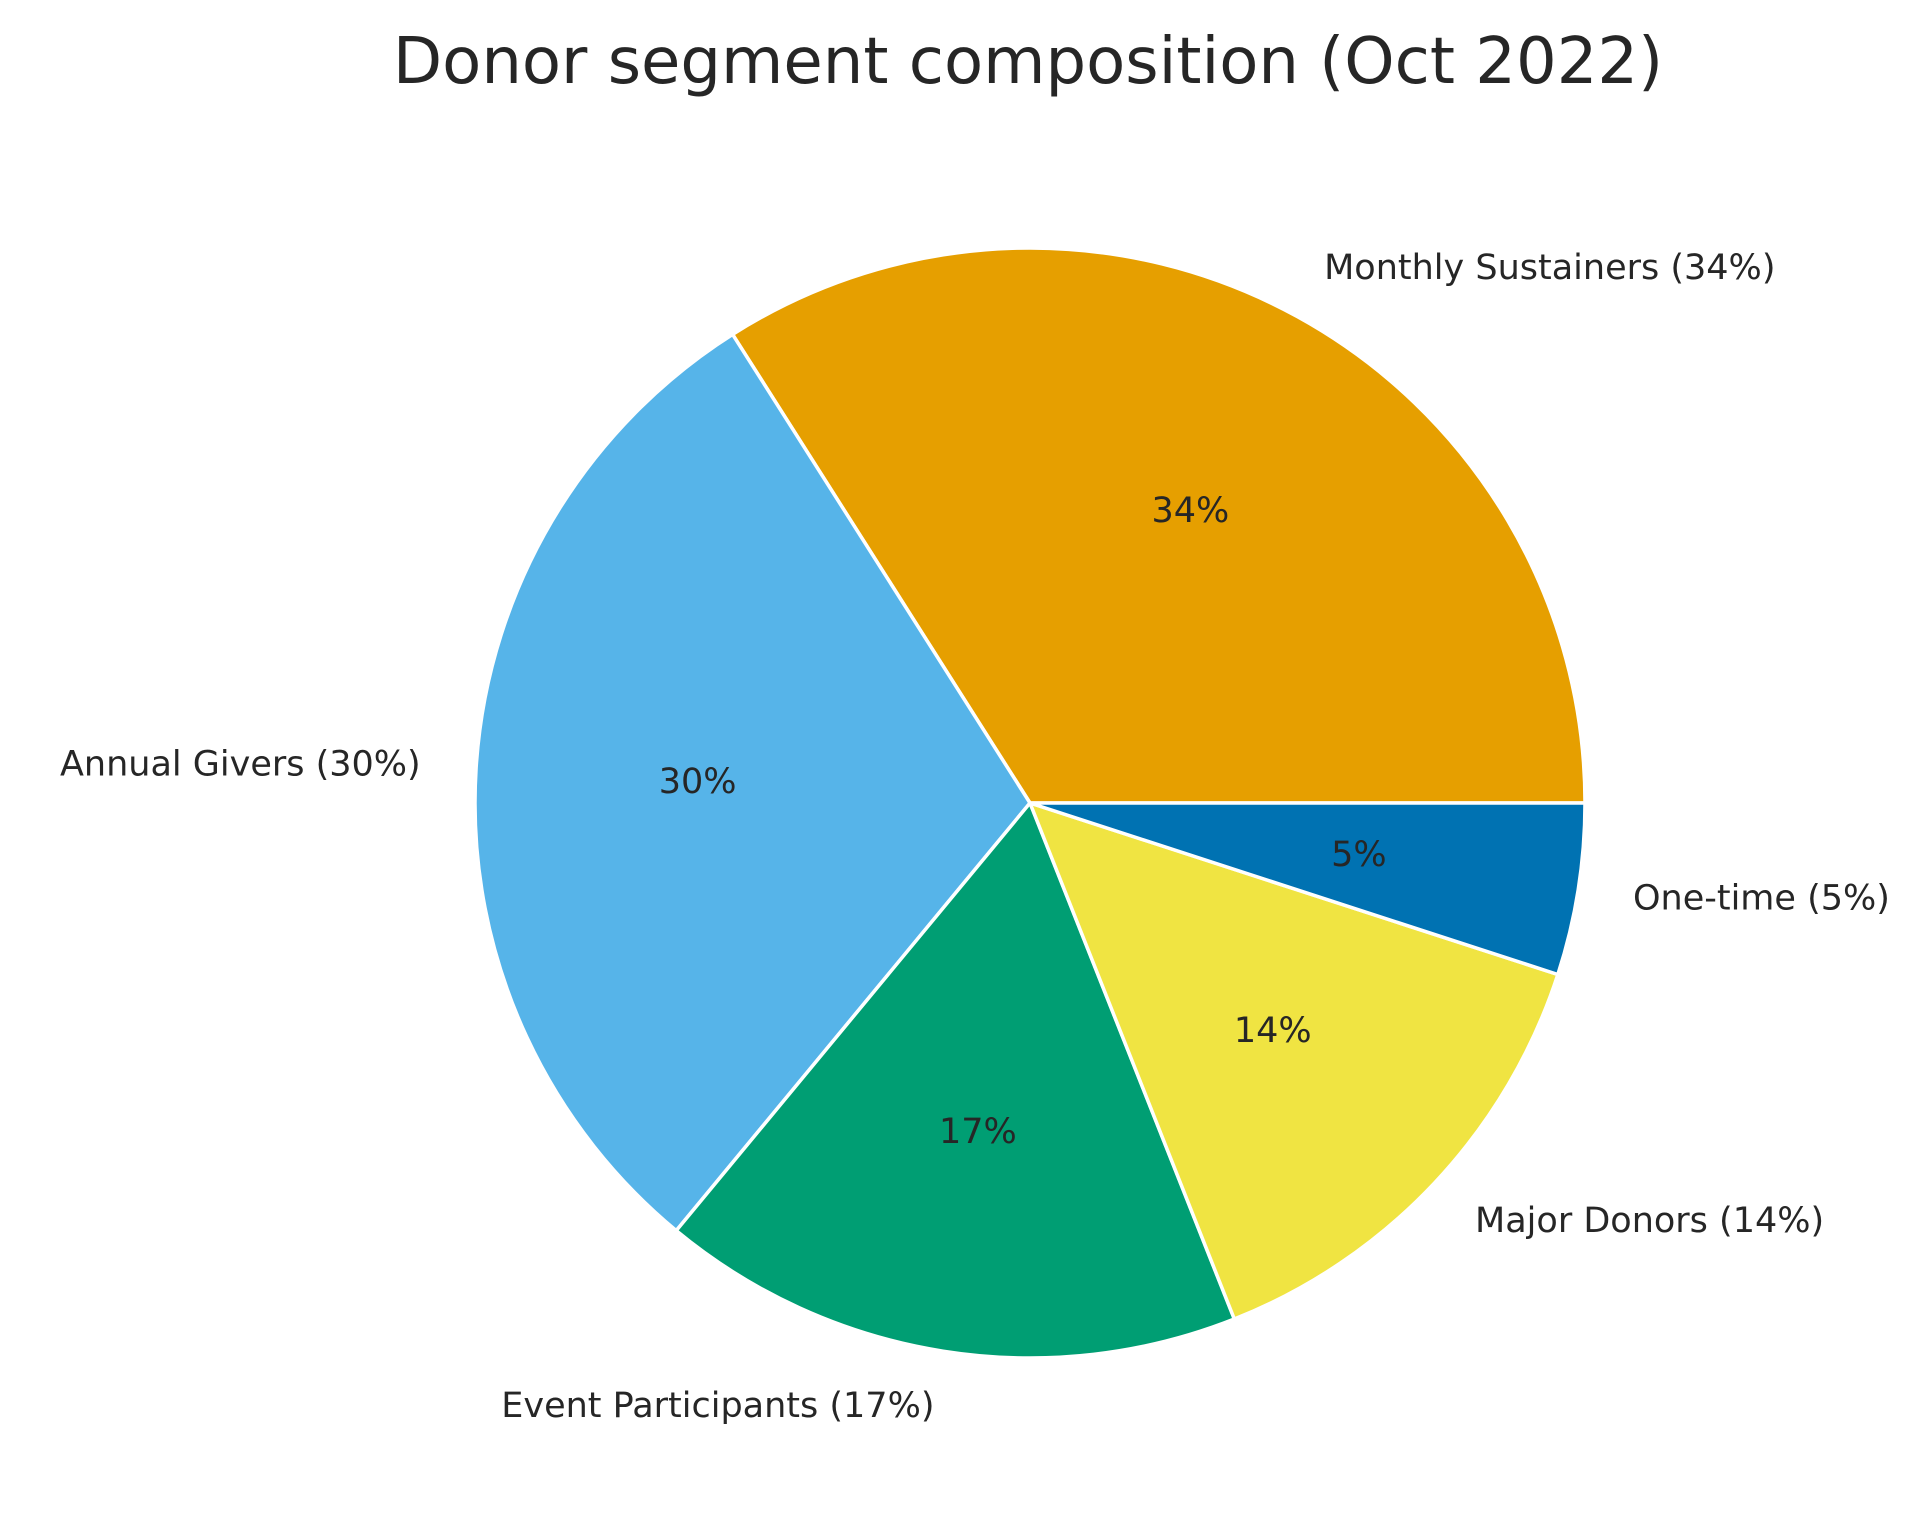 This screenshot has height=1523, width=1932. I want to click on pie-percent-label: 17%, so click(978, 1132).